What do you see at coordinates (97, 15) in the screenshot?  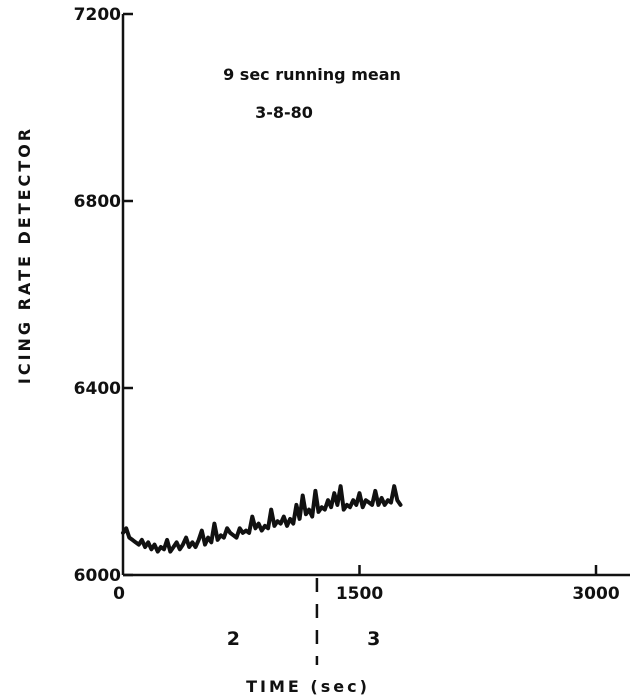 I see `y-tick-label: 7200` at bounding box center [97, 15].